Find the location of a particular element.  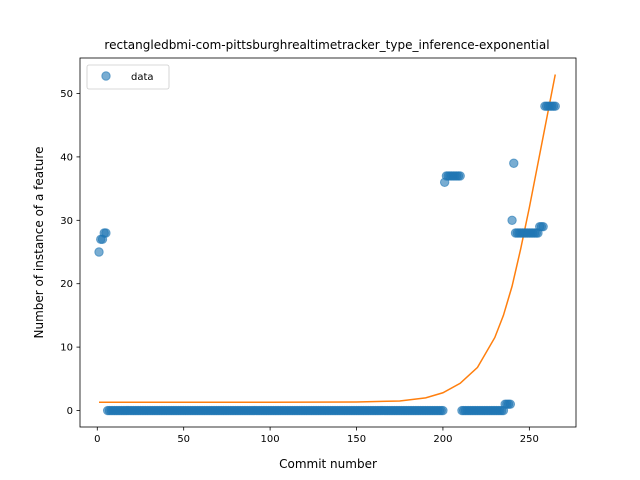

legend-marker is located at coordinates (106, 76).